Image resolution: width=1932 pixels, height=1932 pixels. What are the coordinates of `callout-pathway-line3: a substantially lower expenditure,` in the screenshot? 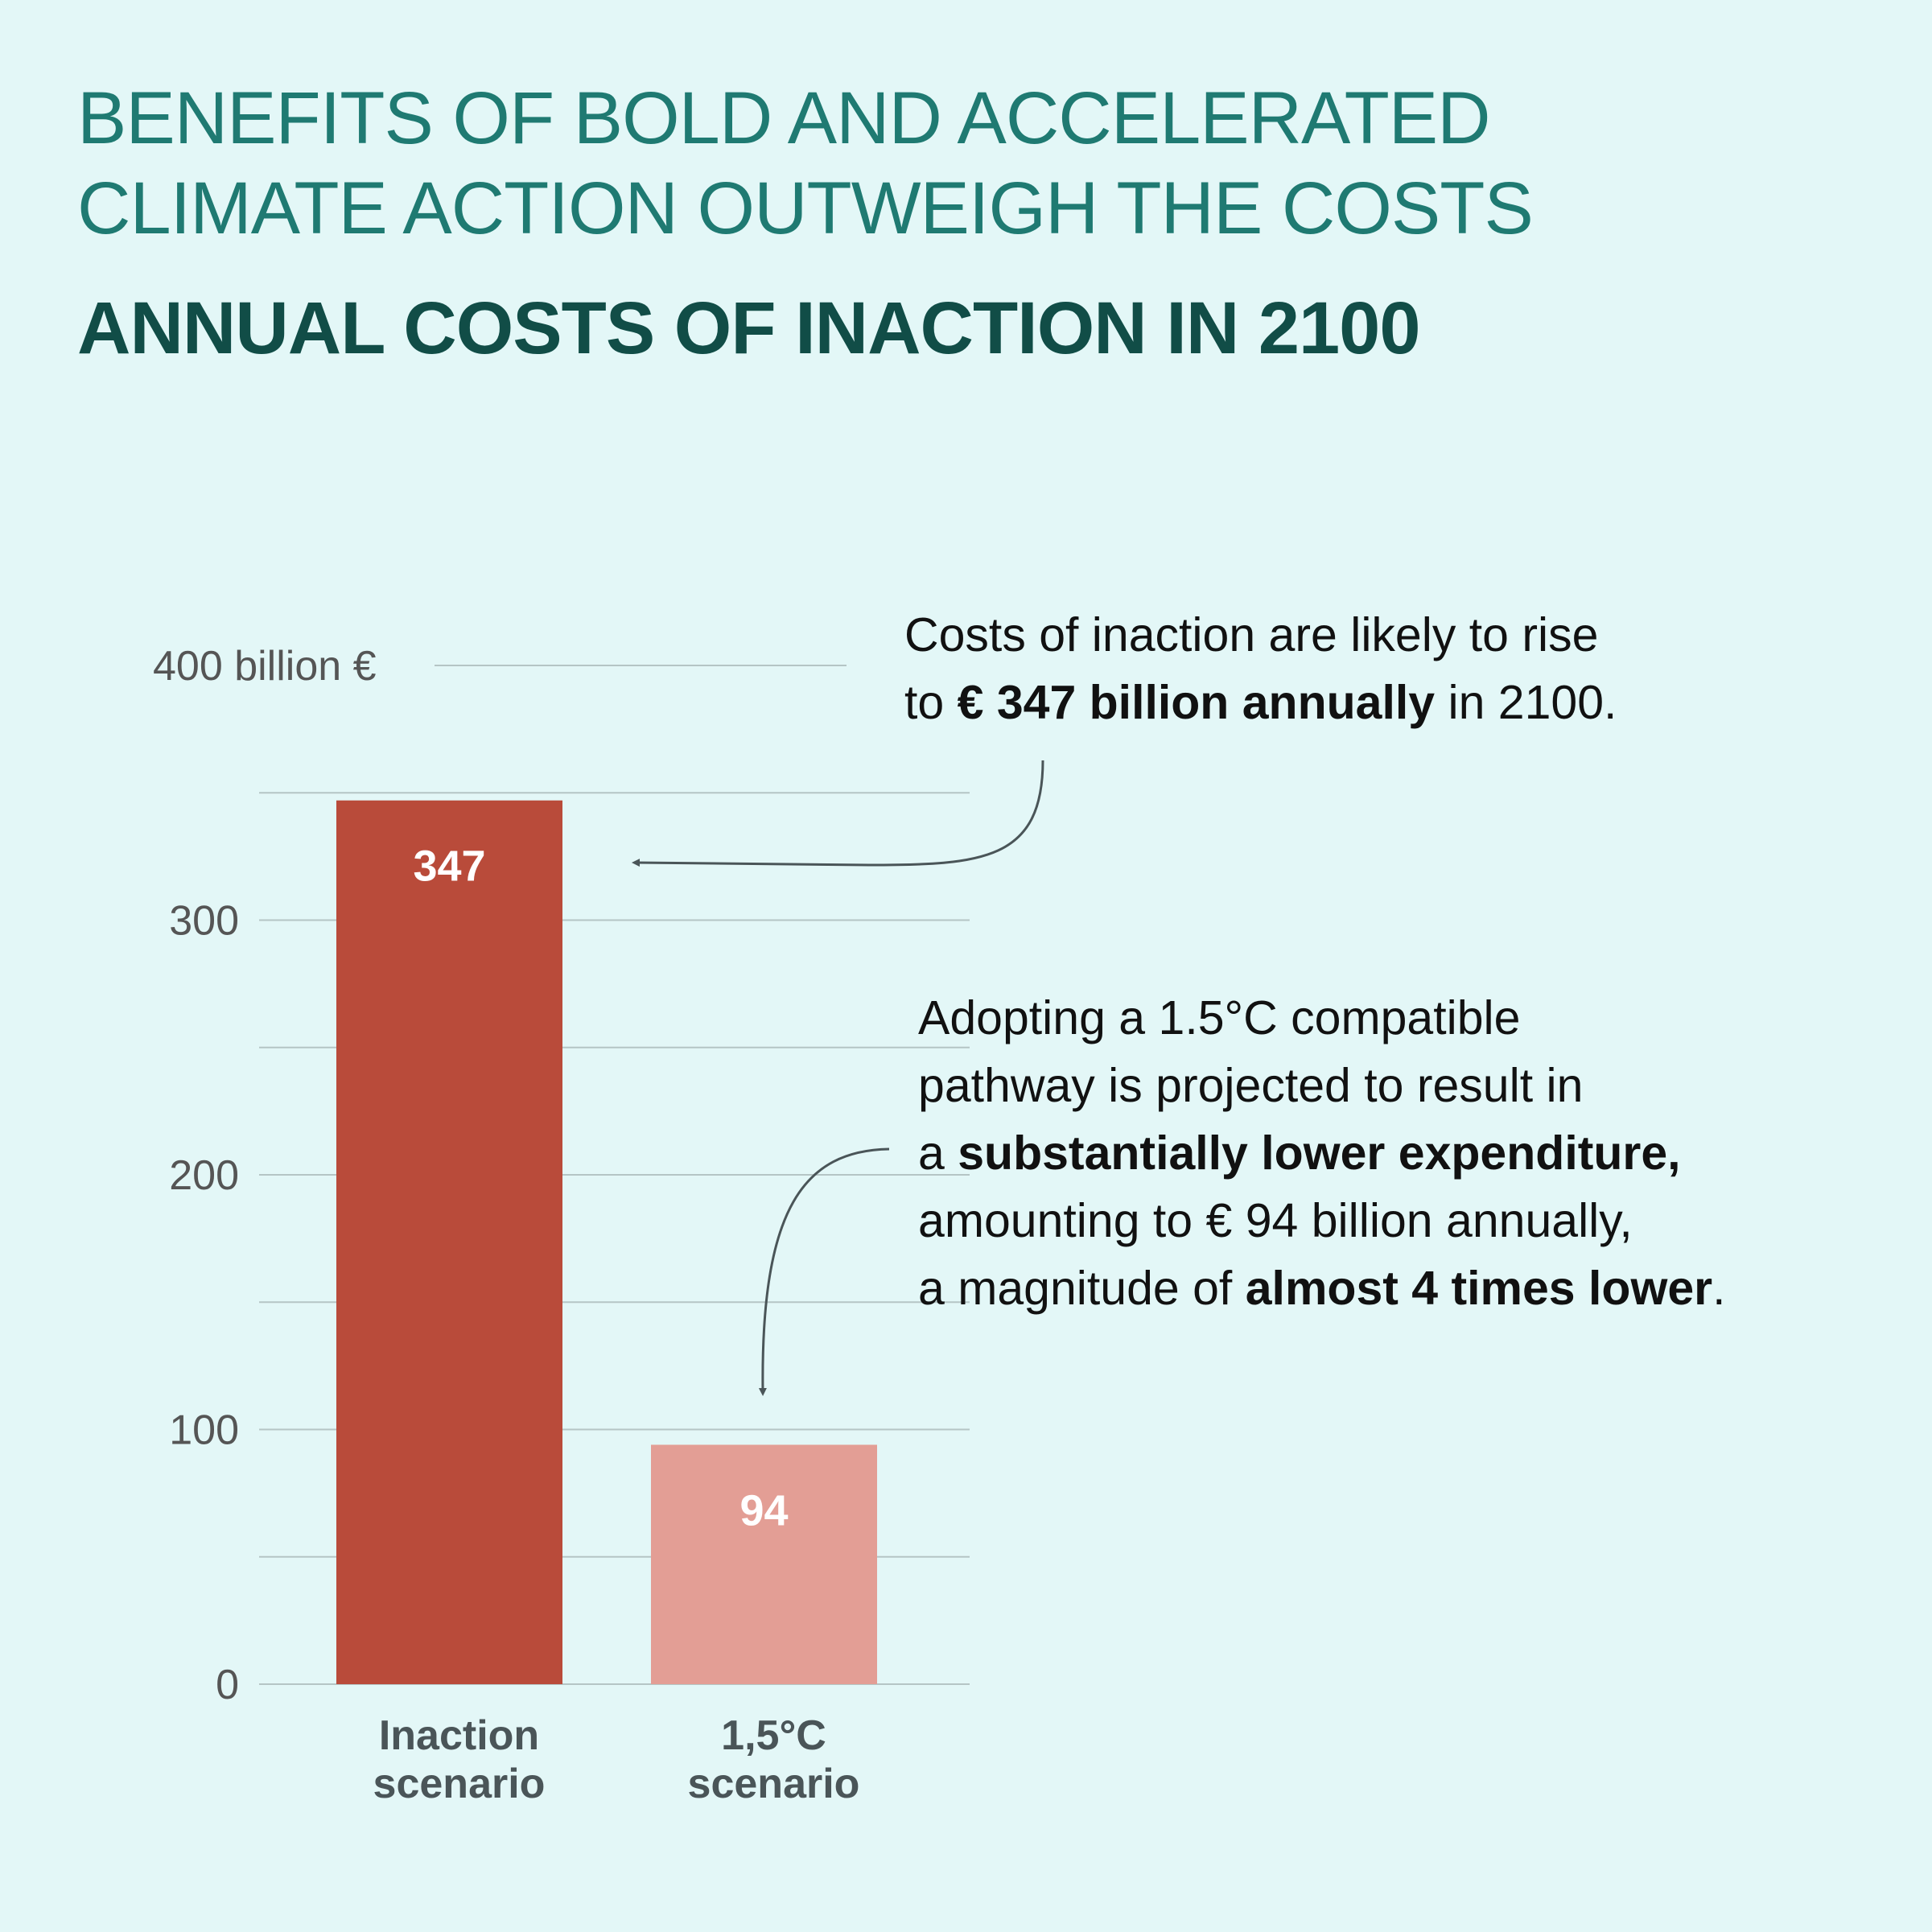 It's located at (1299, 1153).